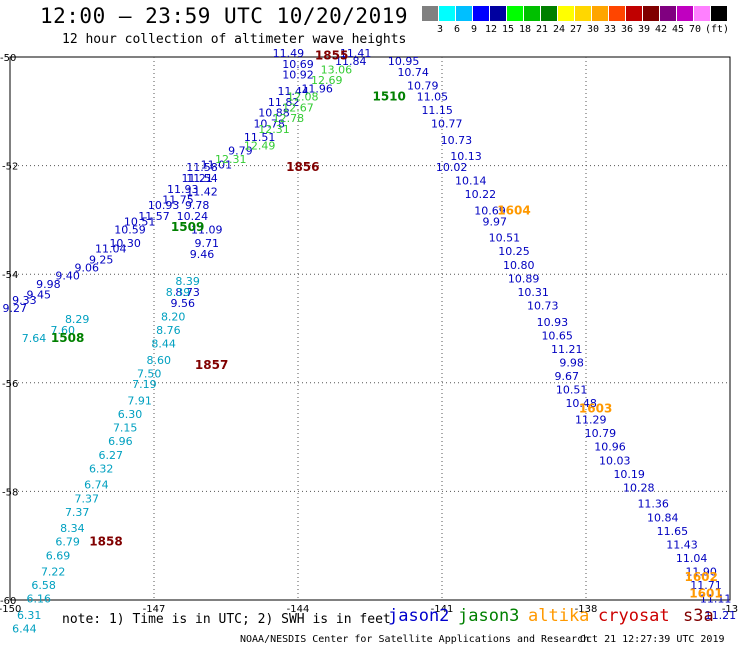 This screenshot has width=740, height=650. What do you see at coordinates (58, 555) in the screenshot?
I see `data-label-cryosat: 6.69` at bounding box center [58, 555].